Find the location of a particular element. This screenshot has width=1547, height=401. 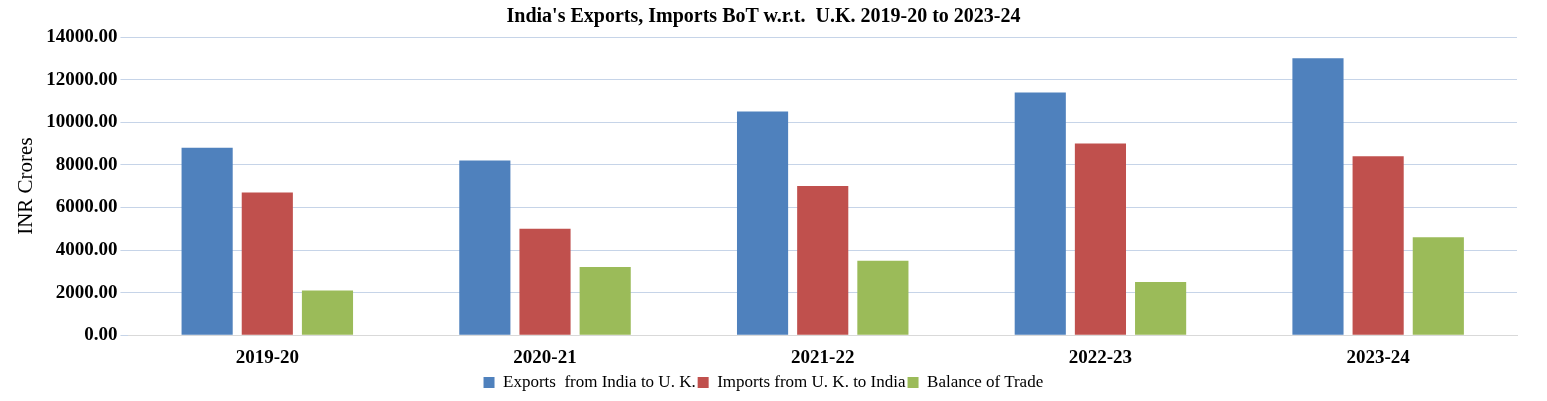

x-tick-label: 2022-23 is located at coordinates (1100, 356).